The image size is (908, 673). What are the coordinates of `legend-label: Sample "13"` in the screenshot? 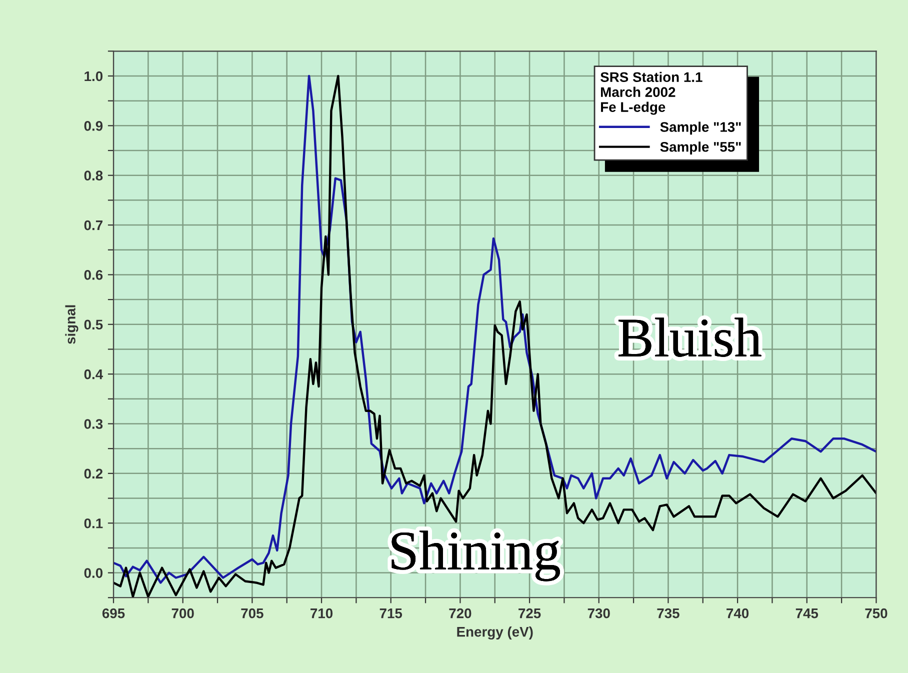 It's located at (700, 128).